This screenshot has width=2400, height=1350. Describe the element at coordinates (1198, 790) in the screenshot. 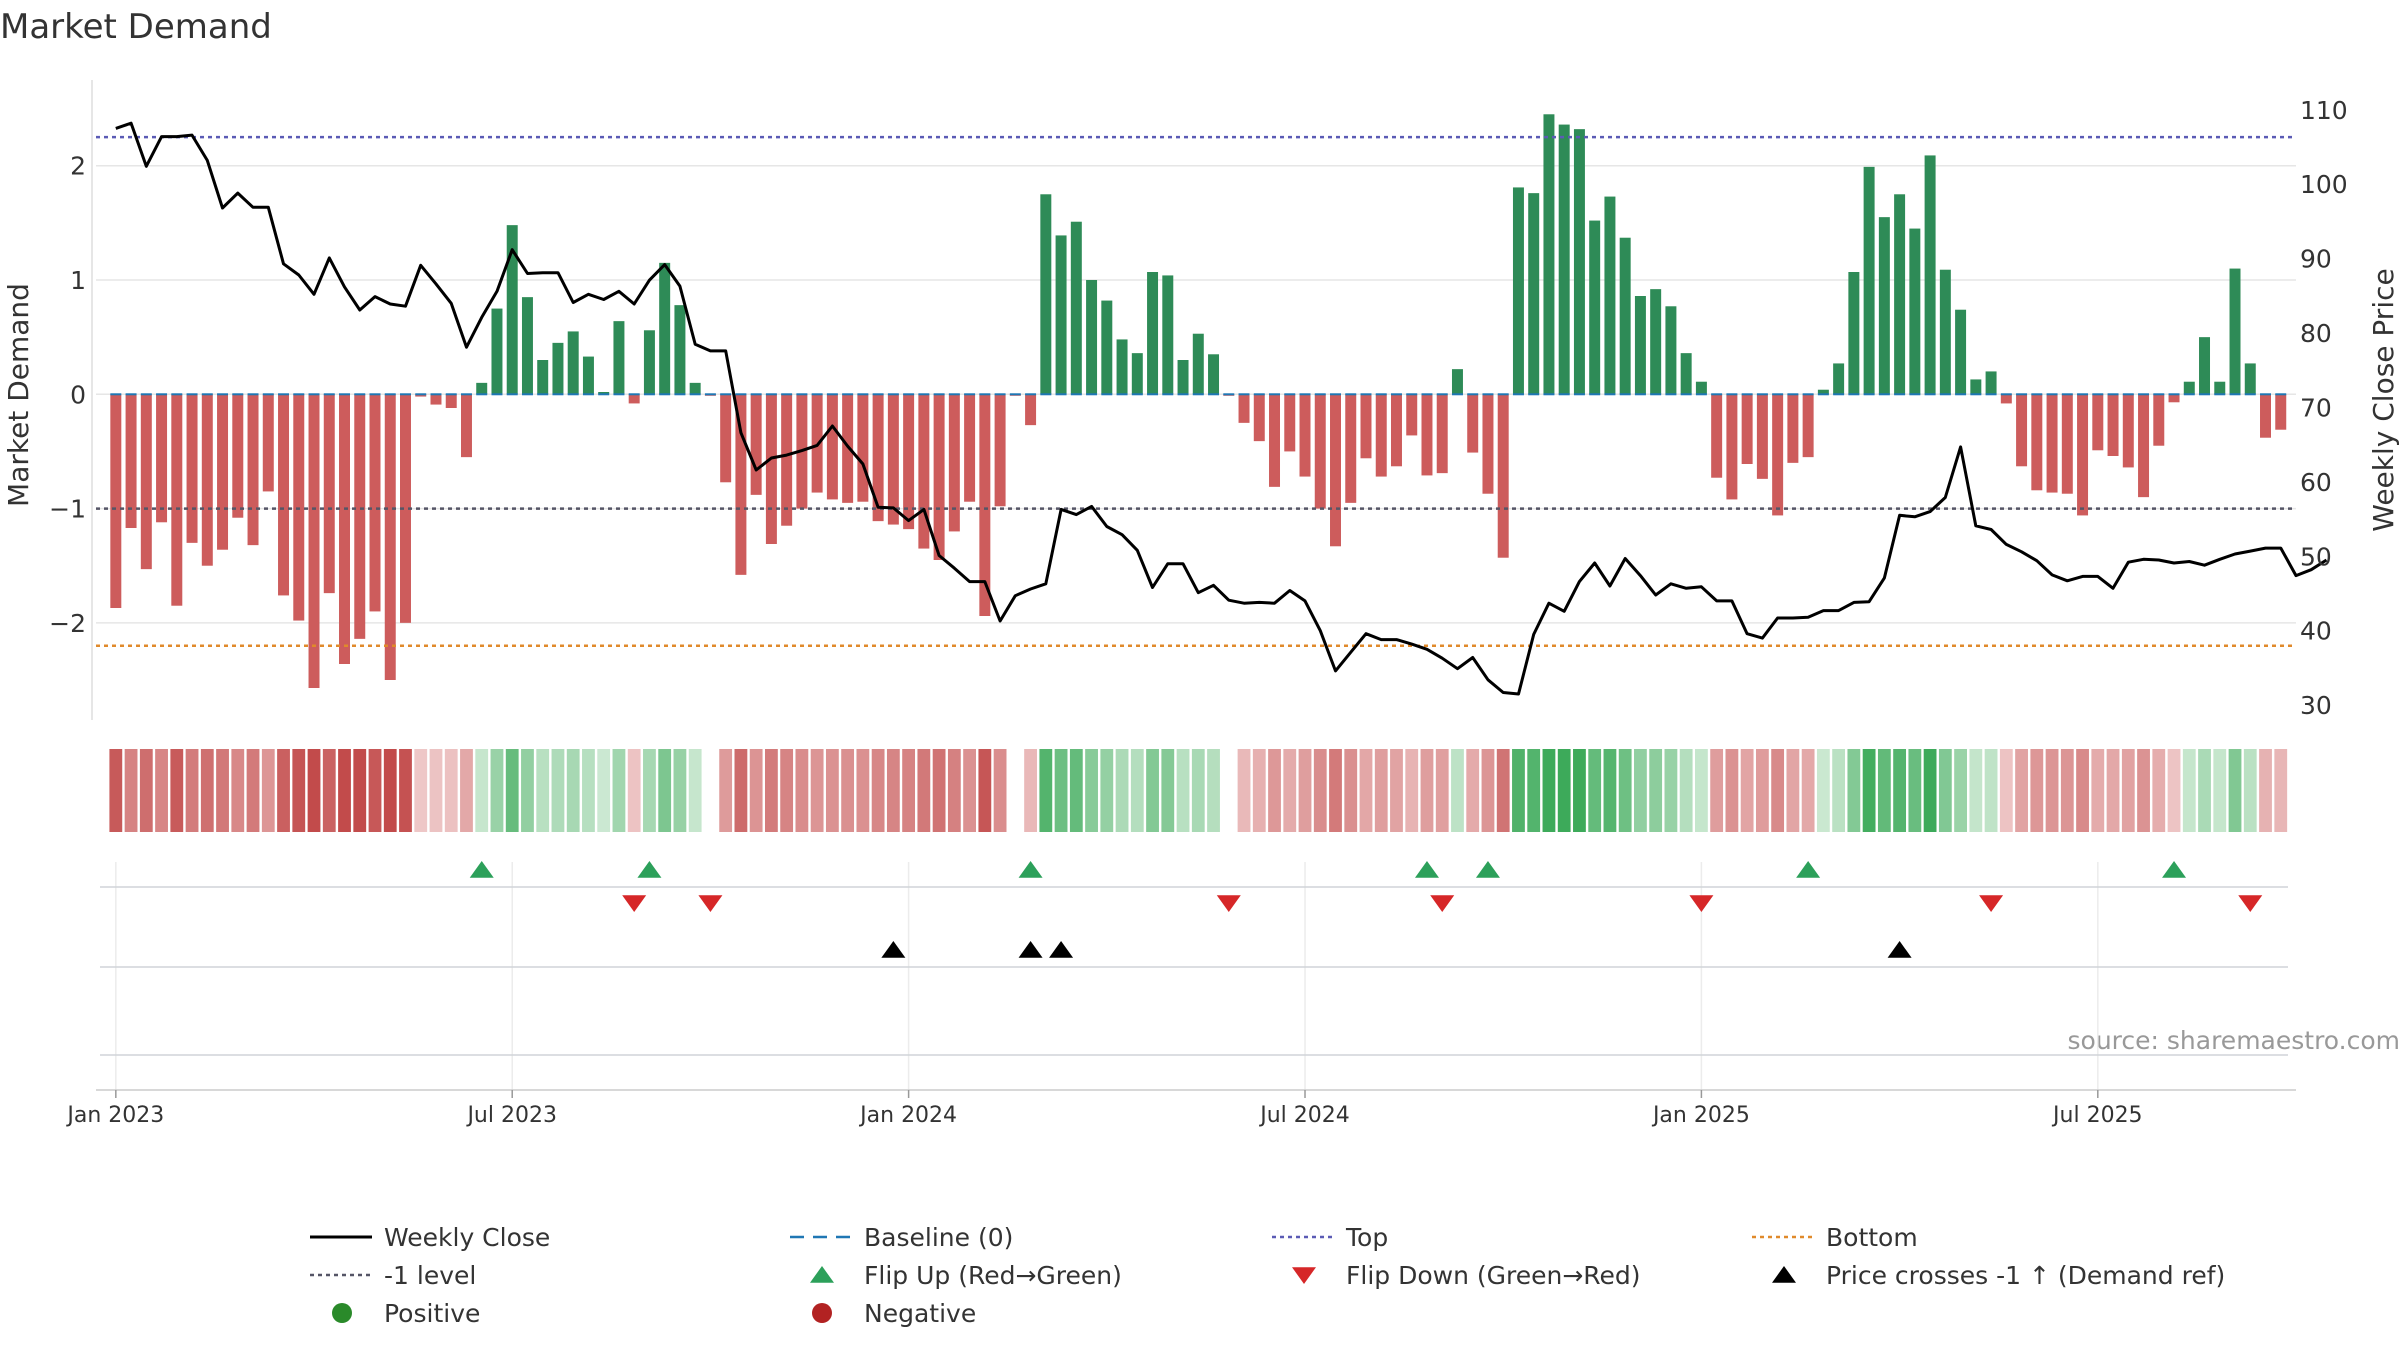

I see `heat-strip-layer` at that location.